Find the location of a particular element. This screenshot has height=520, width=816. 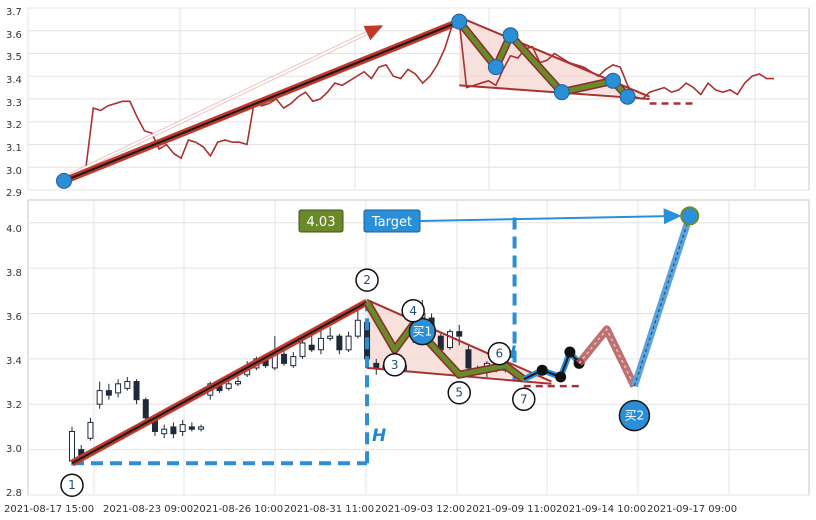

pattern-point-label: 3 is located at coordinates (395, 365).